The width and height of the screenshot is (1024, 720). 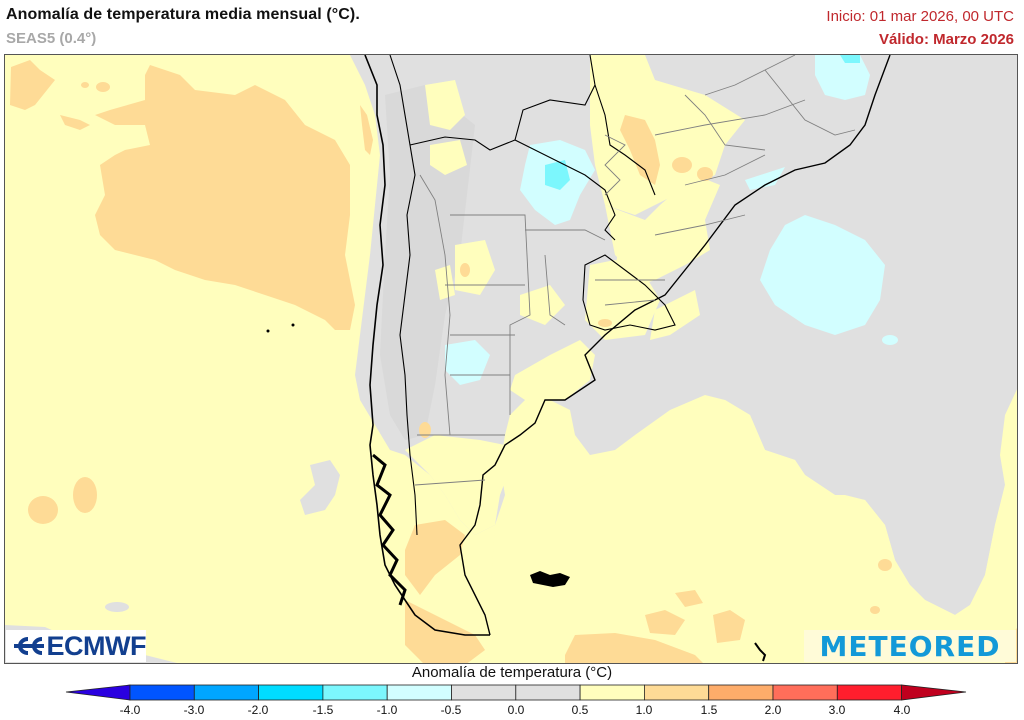 What do you see at coordinates (258, 710) in the screenshot?
I see `colorbar-tick: -2.0` at bounding box center [258, 710].